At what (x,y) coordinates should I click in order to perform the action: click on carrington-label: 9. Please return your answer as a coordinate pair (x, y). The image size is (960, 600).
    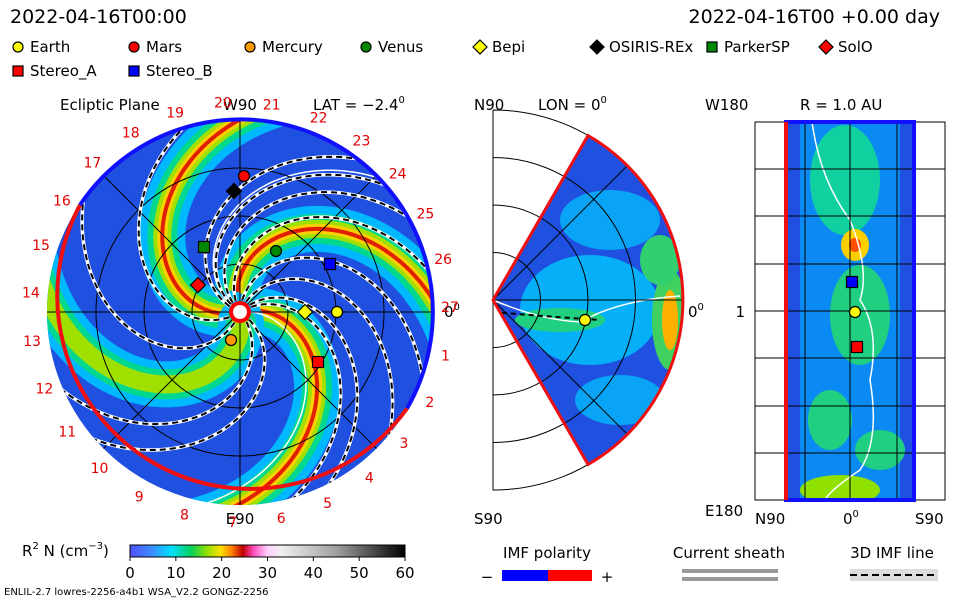
    Looking at the image, I should click on (139, 497).